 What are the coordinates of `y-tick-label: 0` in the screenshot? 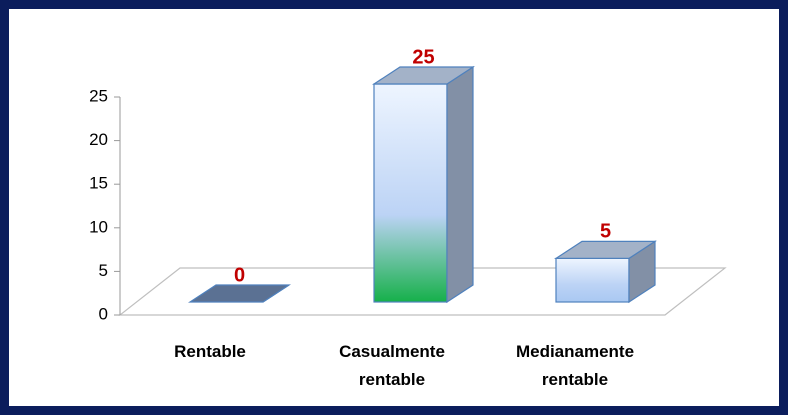 It's located at (103, 313).